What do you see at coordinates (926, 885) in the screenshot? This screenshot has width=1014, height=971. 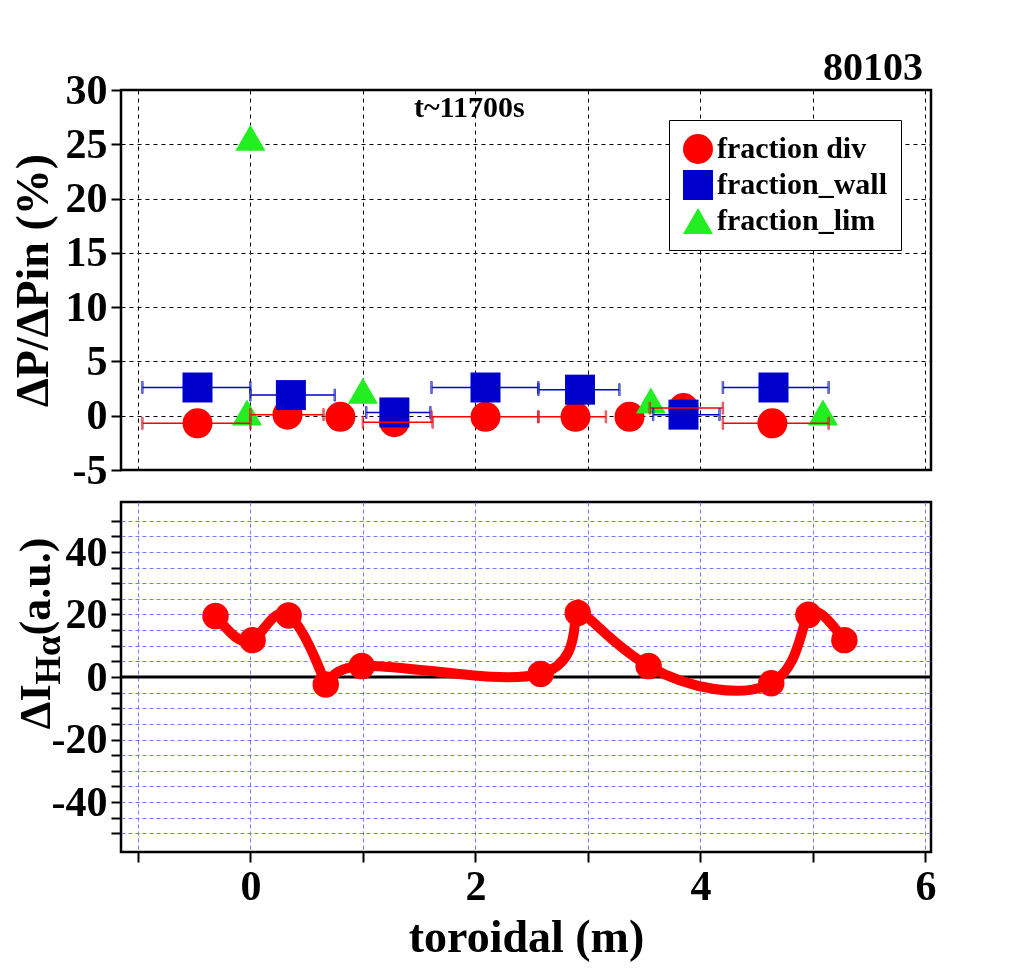 I see `x-tick-label: 6` at bounding box center [926, 885].